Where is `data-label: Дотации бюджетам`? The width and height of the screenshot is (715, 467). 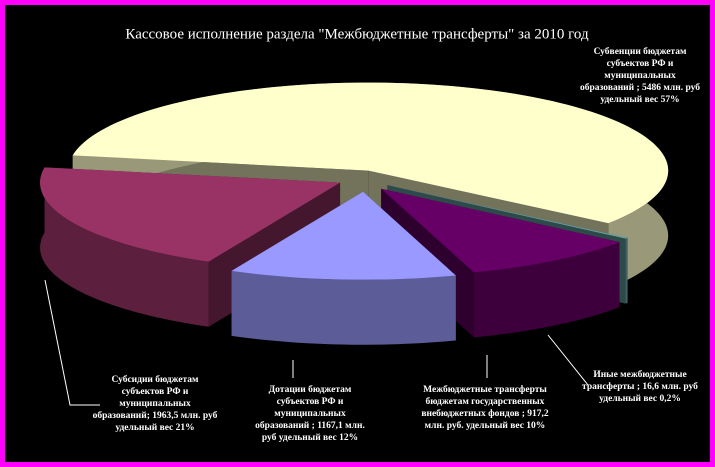
data-label: Дотации бюджетам is located at coordinates (310, 389).